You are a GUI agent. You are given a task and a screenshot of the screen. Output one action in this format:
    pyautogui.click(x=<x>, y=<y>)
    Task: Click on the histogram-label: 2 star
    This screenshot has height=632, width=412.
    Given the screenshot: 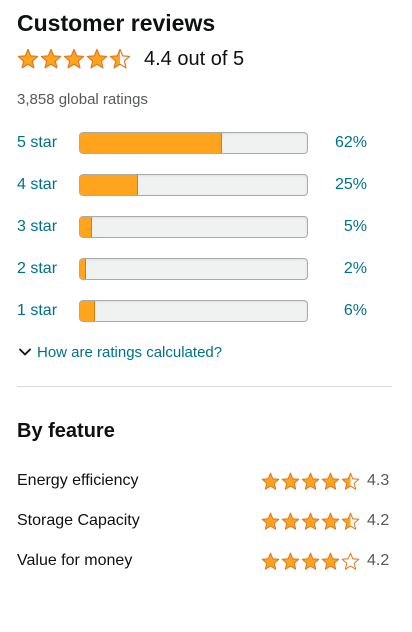 What is the action you would take?
    pyautogui.click(x=37, y=268)
    